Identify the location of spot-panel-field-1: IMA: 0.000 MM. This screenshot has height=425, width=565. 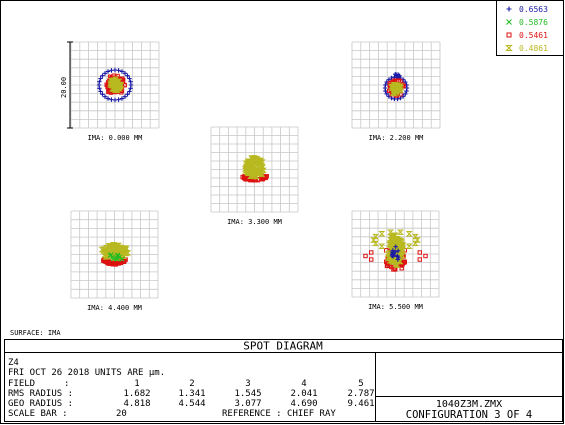
(115, 91).